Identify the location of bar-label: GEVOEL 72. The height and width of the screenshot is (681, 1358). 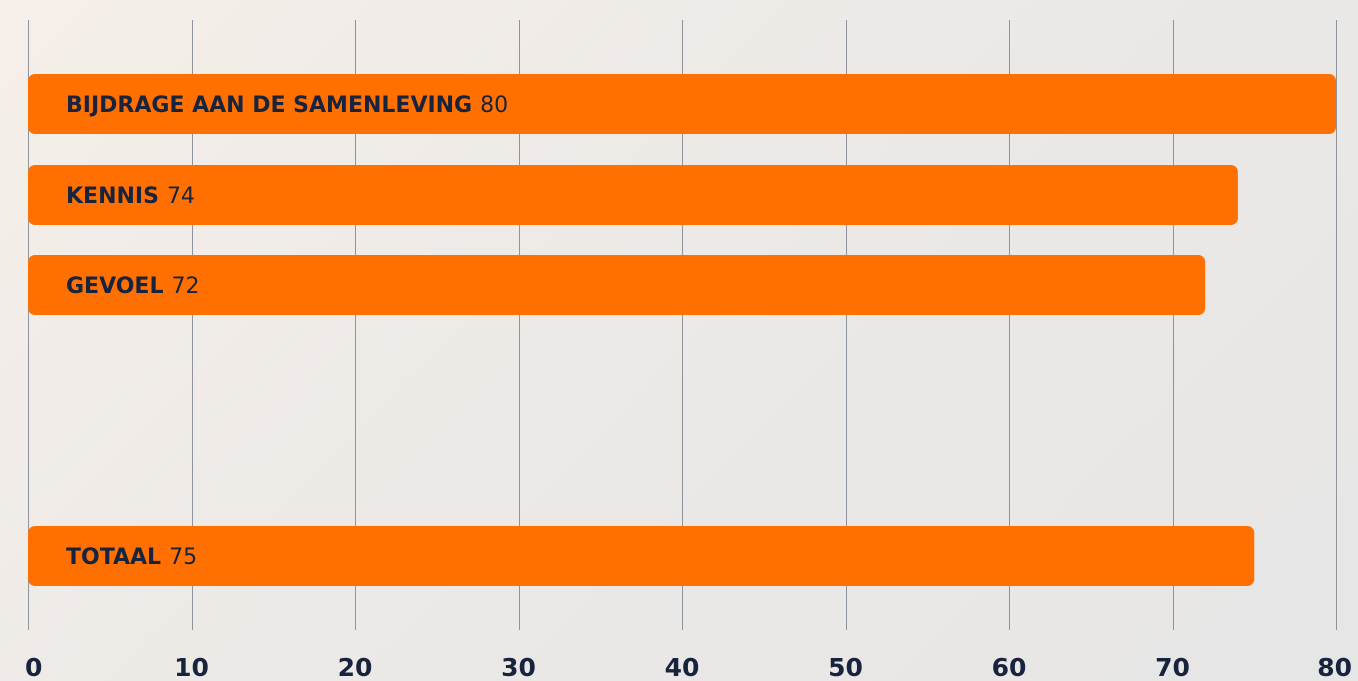
(132, 286).